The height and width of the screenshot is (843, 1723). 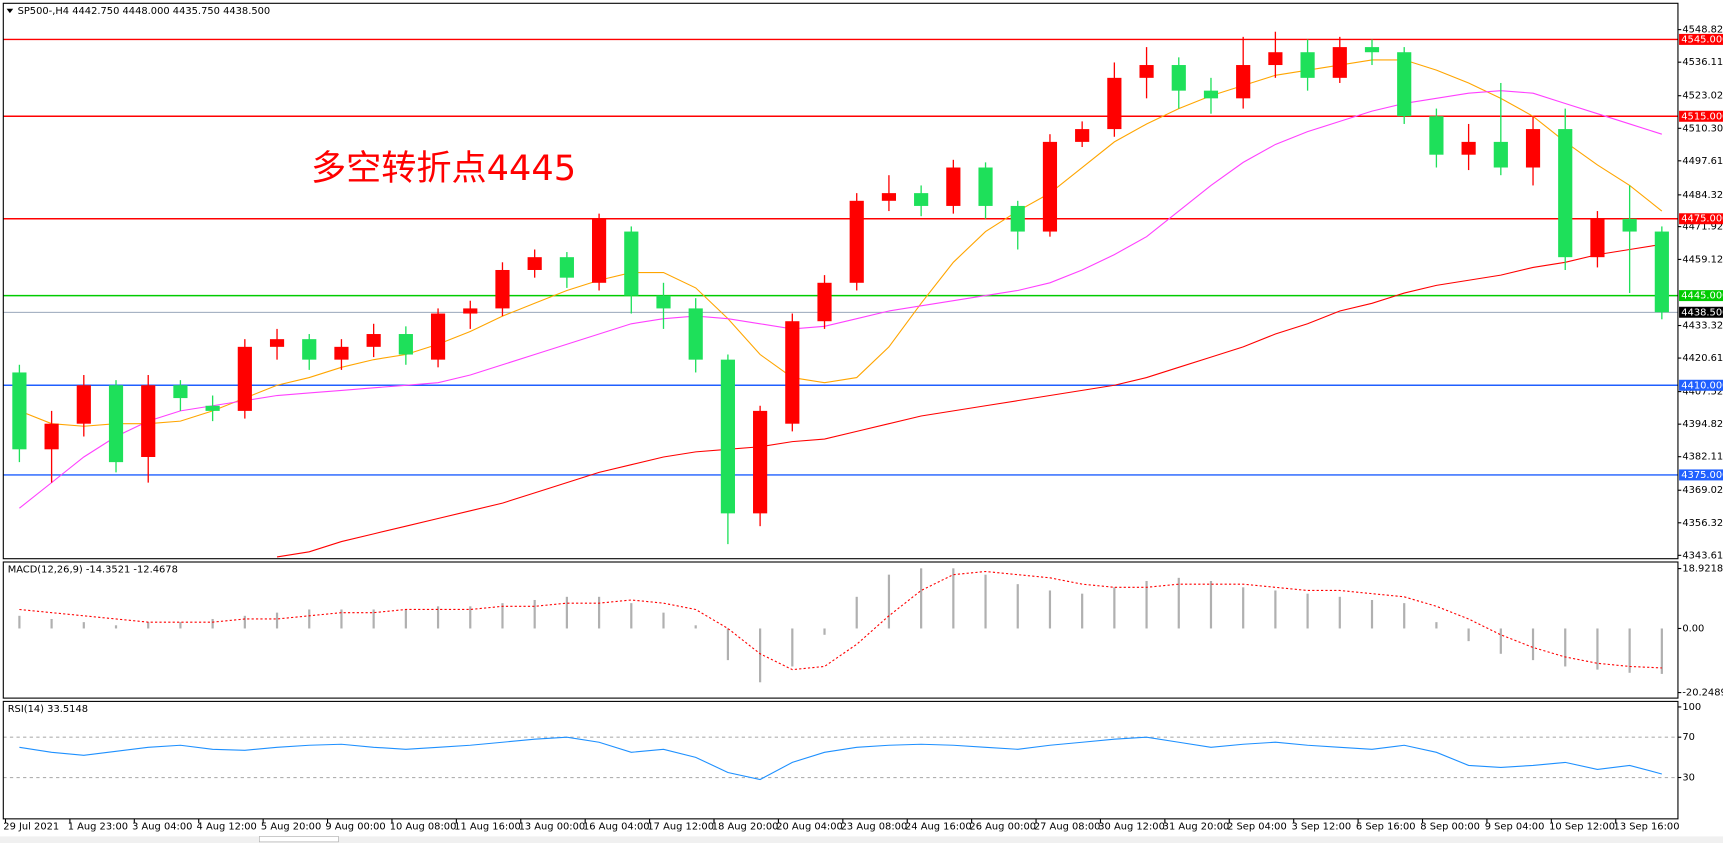 I want to click on y-tick-label: 4484.320, so click(x=1702, y=195).